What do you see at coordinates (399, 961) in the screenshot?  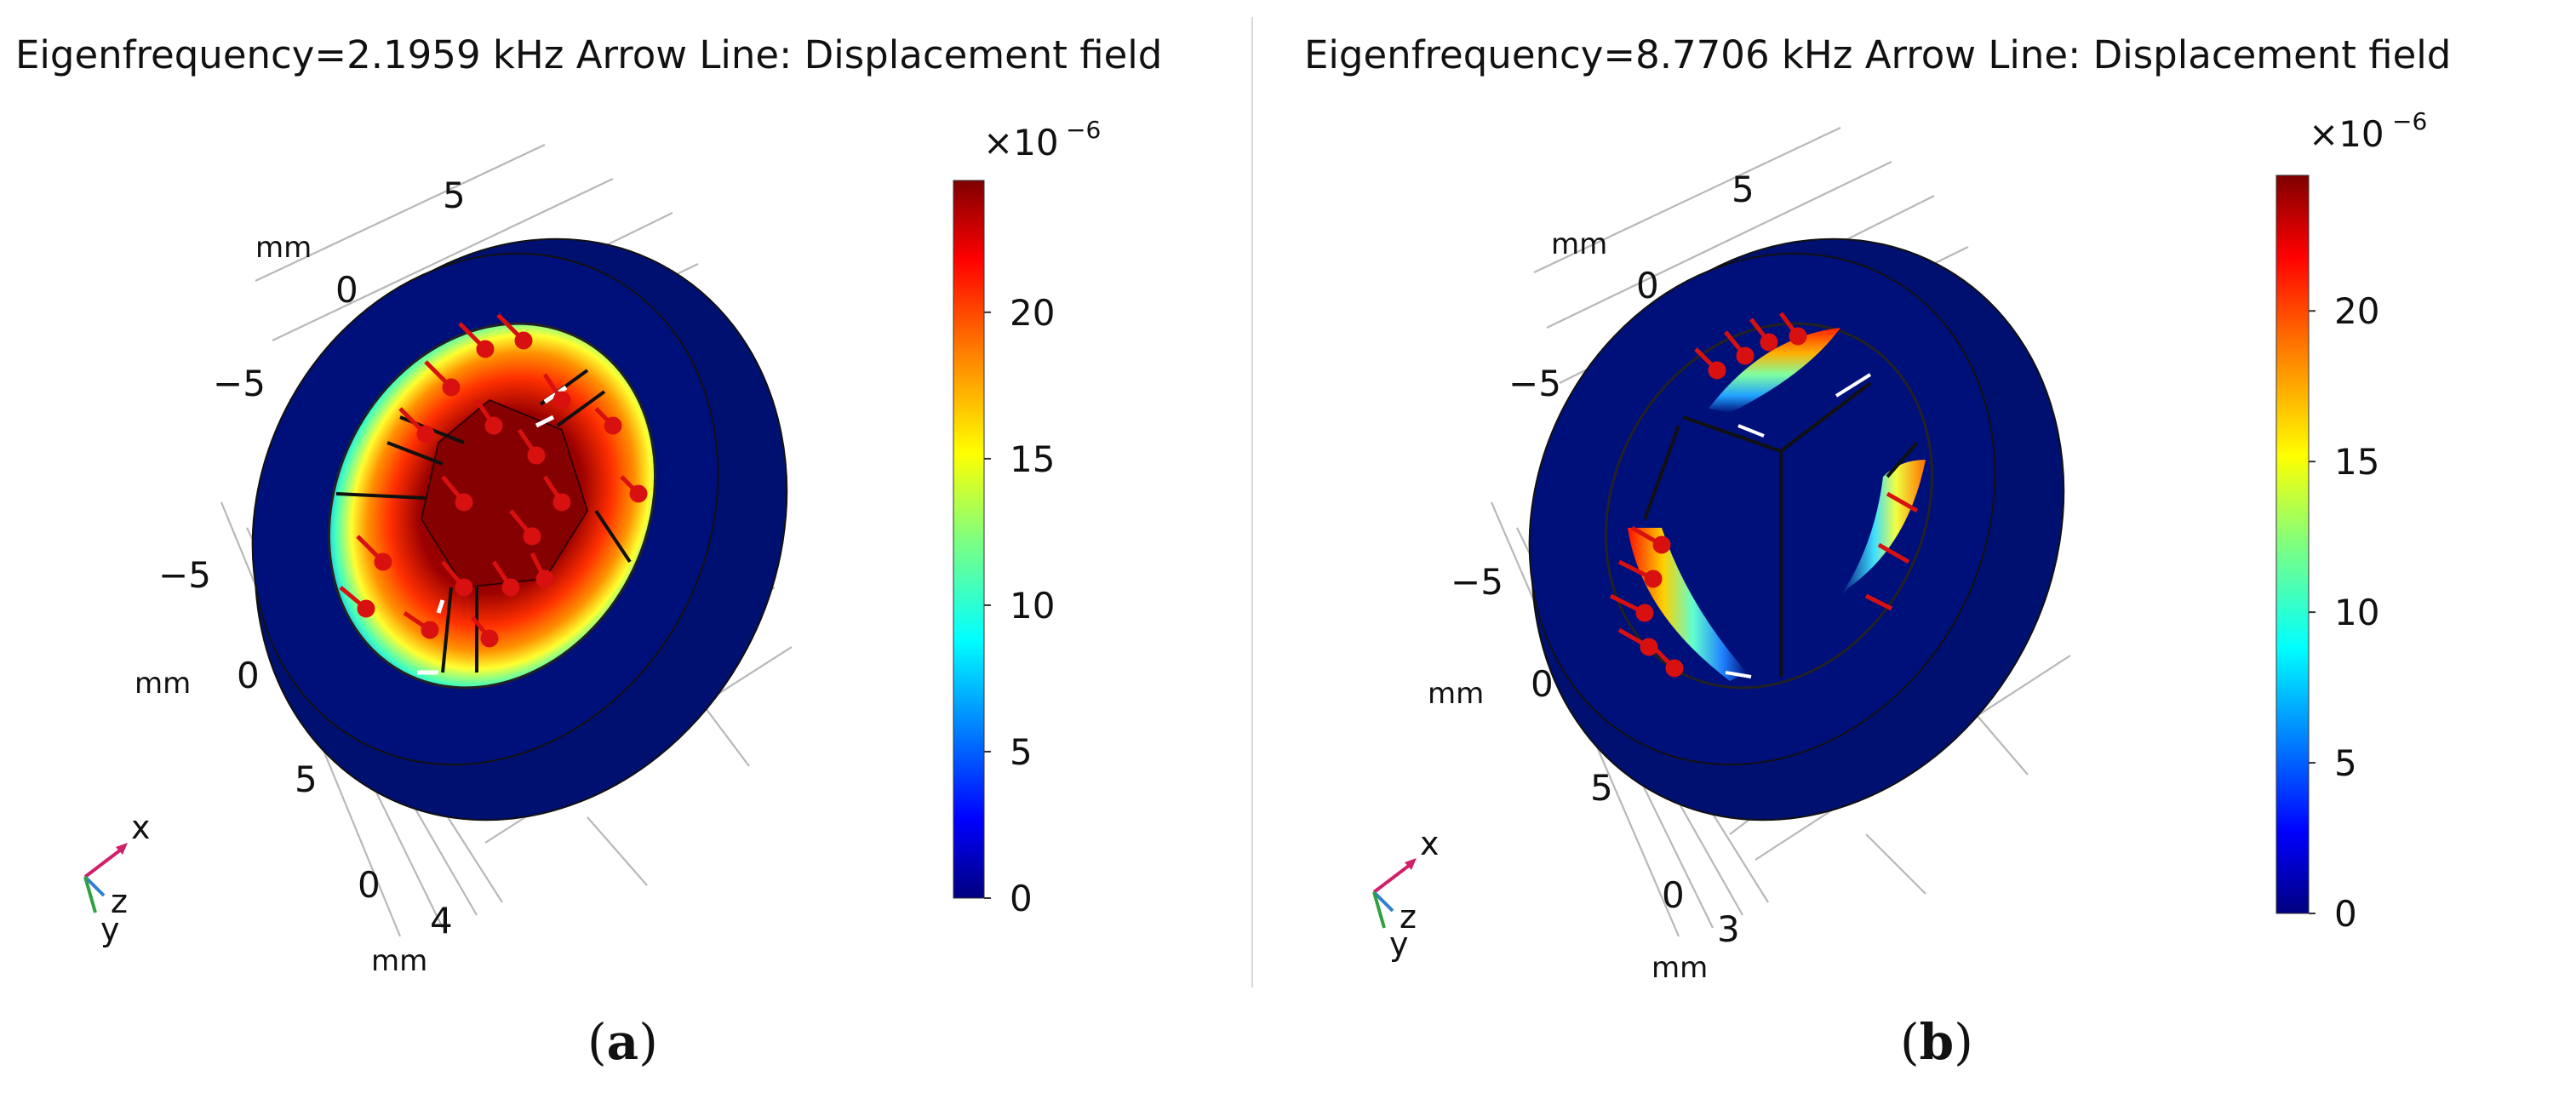 I see `panel-a-bottom-unit: mm` at bounding box center [399, 961].